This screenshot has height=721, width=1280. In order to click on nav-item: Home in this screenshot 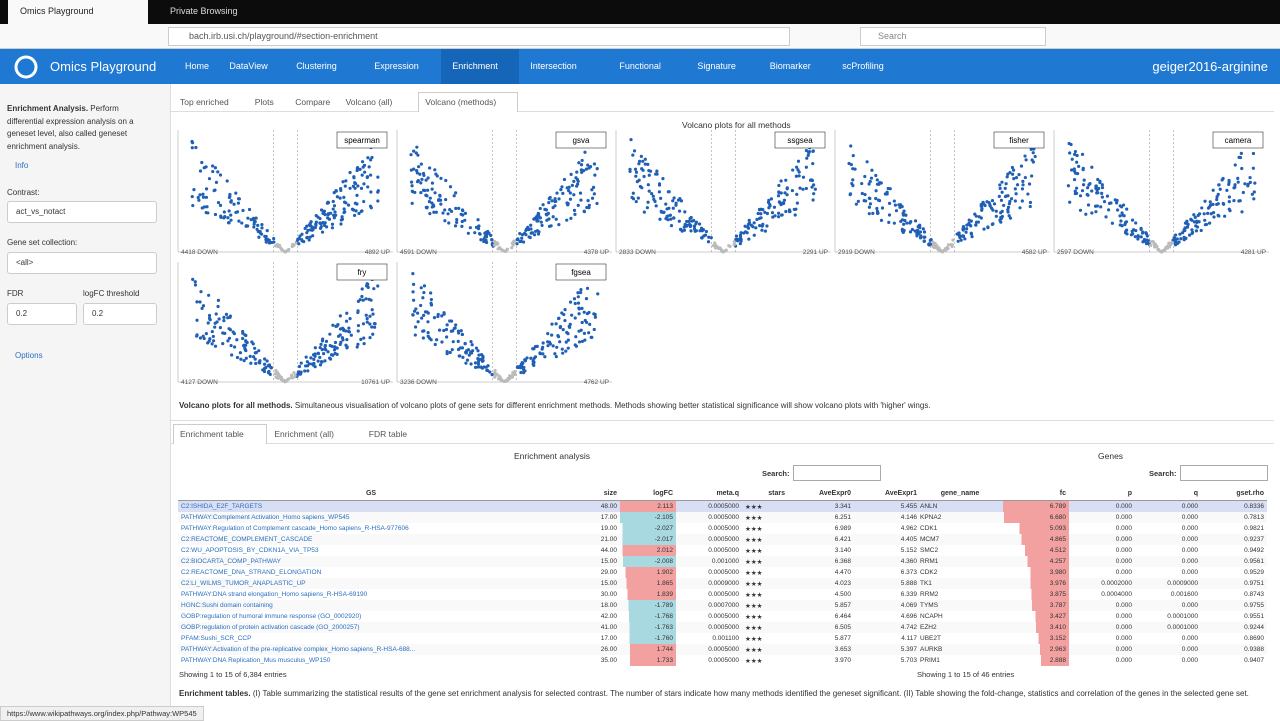, I will do `click(197, 66)`.